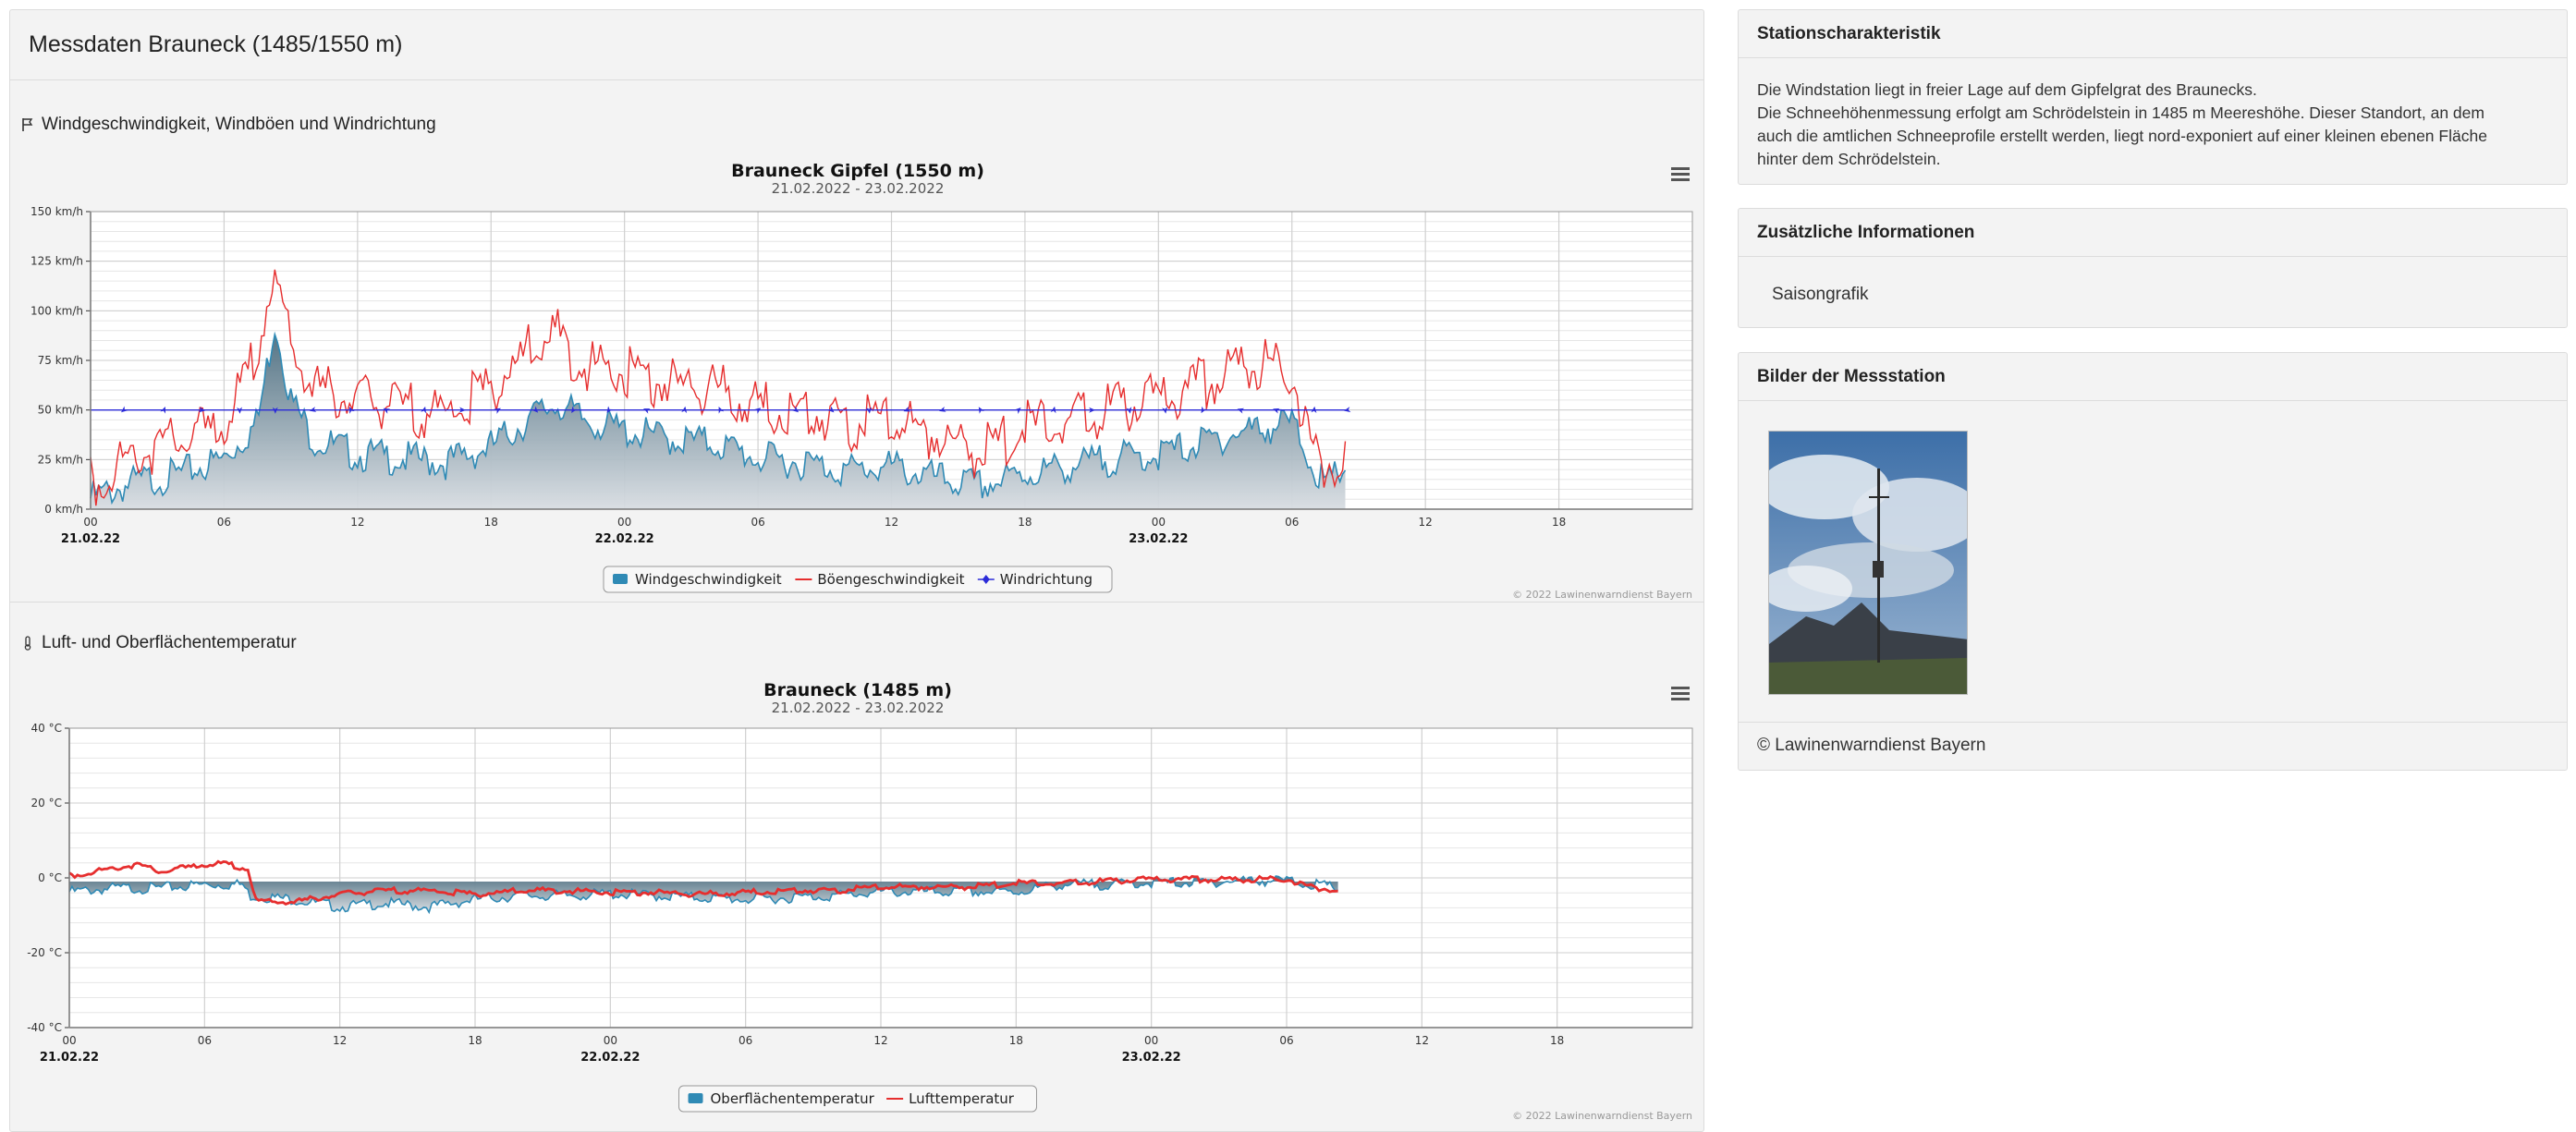  I want to click on legend-item: Oberflächentemperatur, so click(781, 1098).